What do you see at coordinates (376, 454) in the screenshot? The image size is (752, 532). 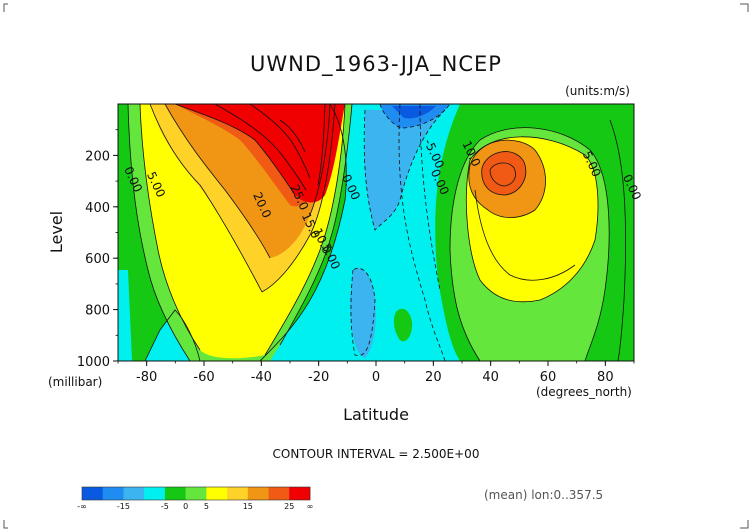 I see `contour-interval-text: CONTOUR INTERVAL = 2.500E+00` at bounding box center [376, 454].